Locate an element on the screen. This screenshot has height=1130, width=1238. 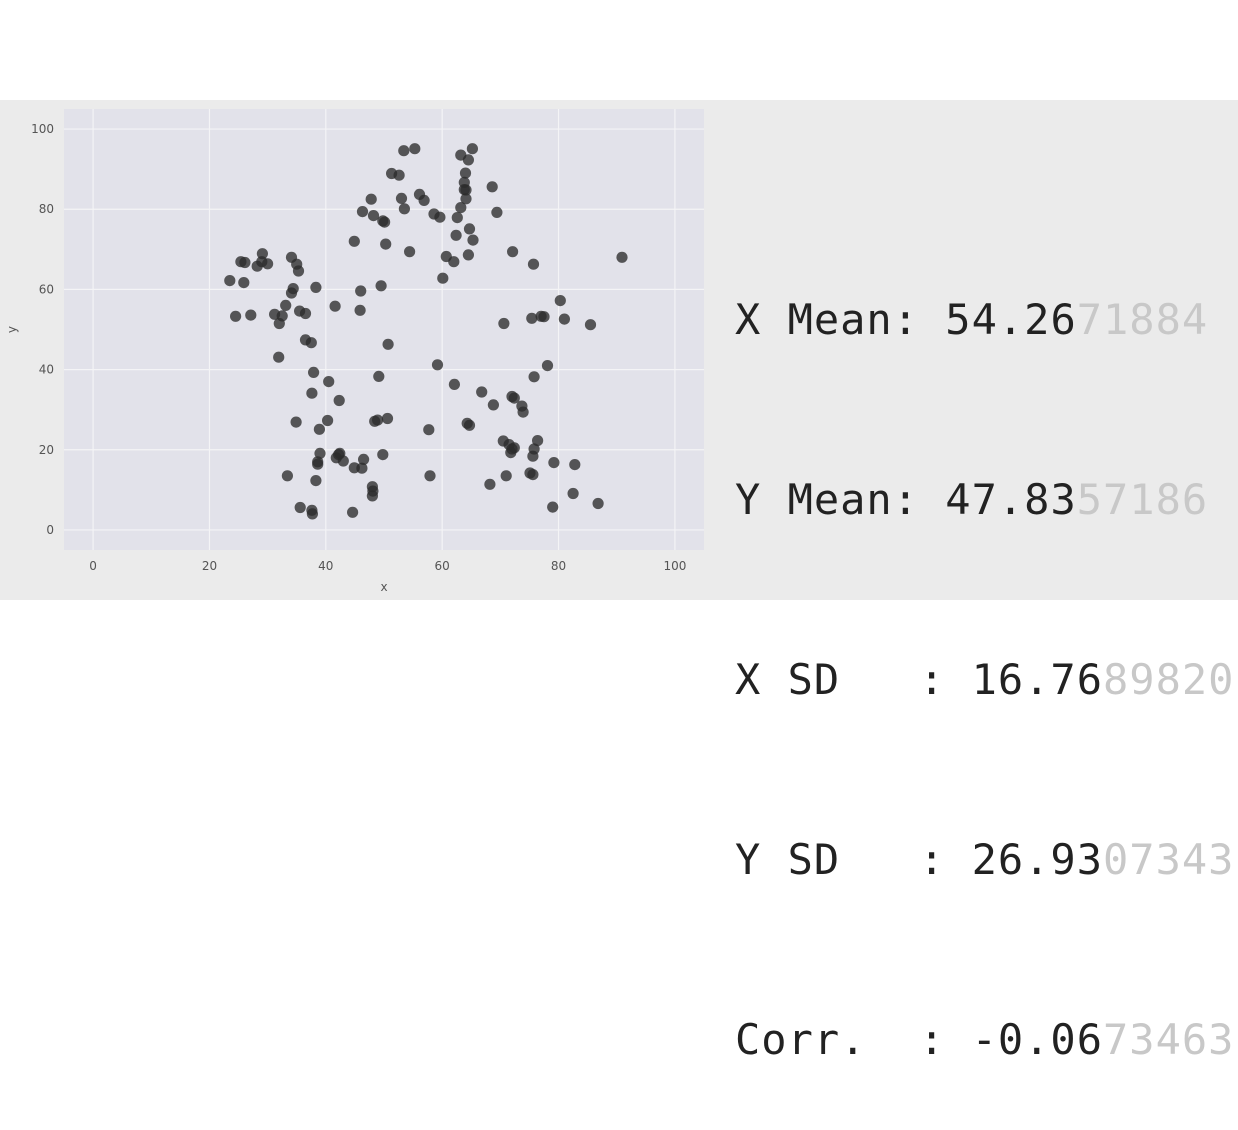
stat-row-y-mean: Y Mean: 47.8357186 is located at coordinates (975, 500).